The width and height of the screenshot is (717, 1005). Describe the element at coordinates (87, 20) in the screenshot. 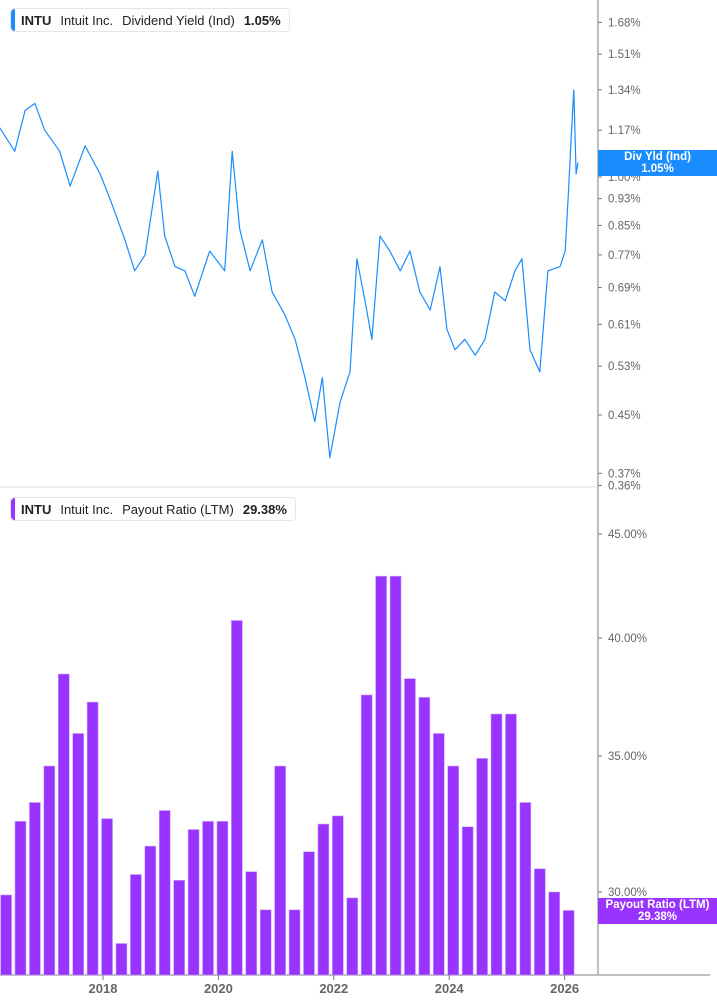

I see `yield-legend-company: Intuit Inc.` at that location.